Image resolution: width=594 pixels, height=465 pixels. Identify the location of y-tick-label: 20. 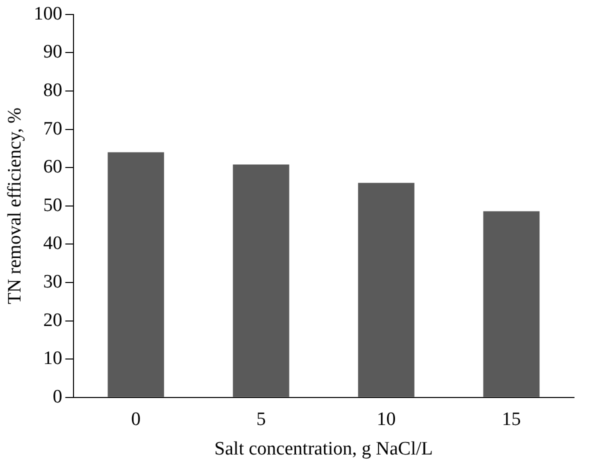
(52, 320).